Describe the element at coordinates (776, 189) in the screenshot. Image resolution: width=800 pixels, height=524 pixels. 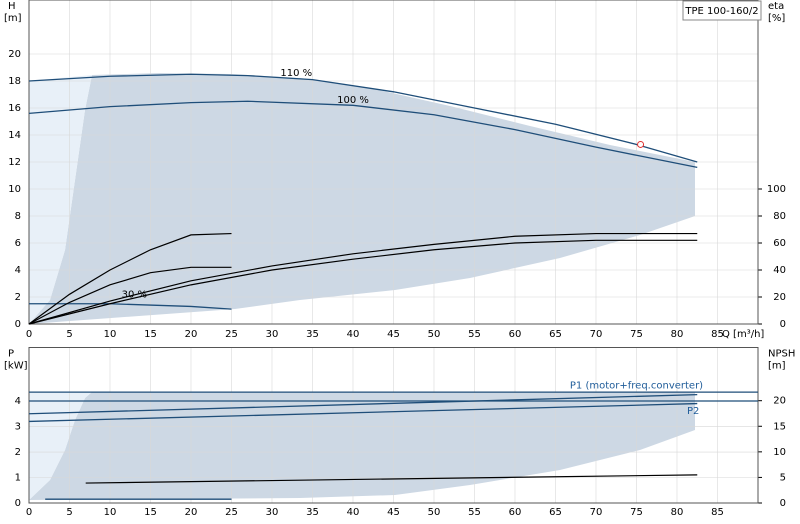
I see `y2-tick-label: 100` at that location.